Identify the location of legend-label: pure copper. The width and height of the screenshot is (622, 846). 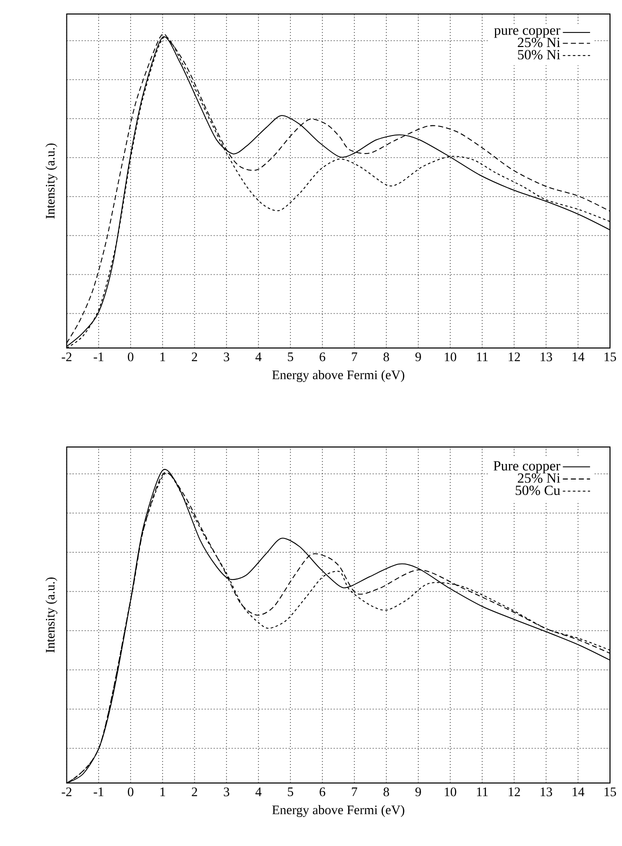
(527, 33).